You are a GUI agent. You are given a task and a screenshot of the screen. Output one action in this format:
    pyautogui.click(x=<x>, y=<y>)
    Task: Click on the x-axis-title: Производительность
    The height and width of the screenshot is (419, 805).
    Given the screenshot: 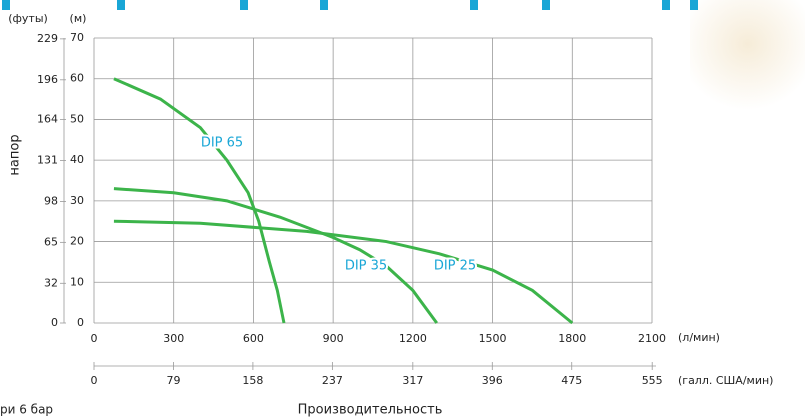 What is the action you would take?
    pyautogui.click(x=370, y=410)
    